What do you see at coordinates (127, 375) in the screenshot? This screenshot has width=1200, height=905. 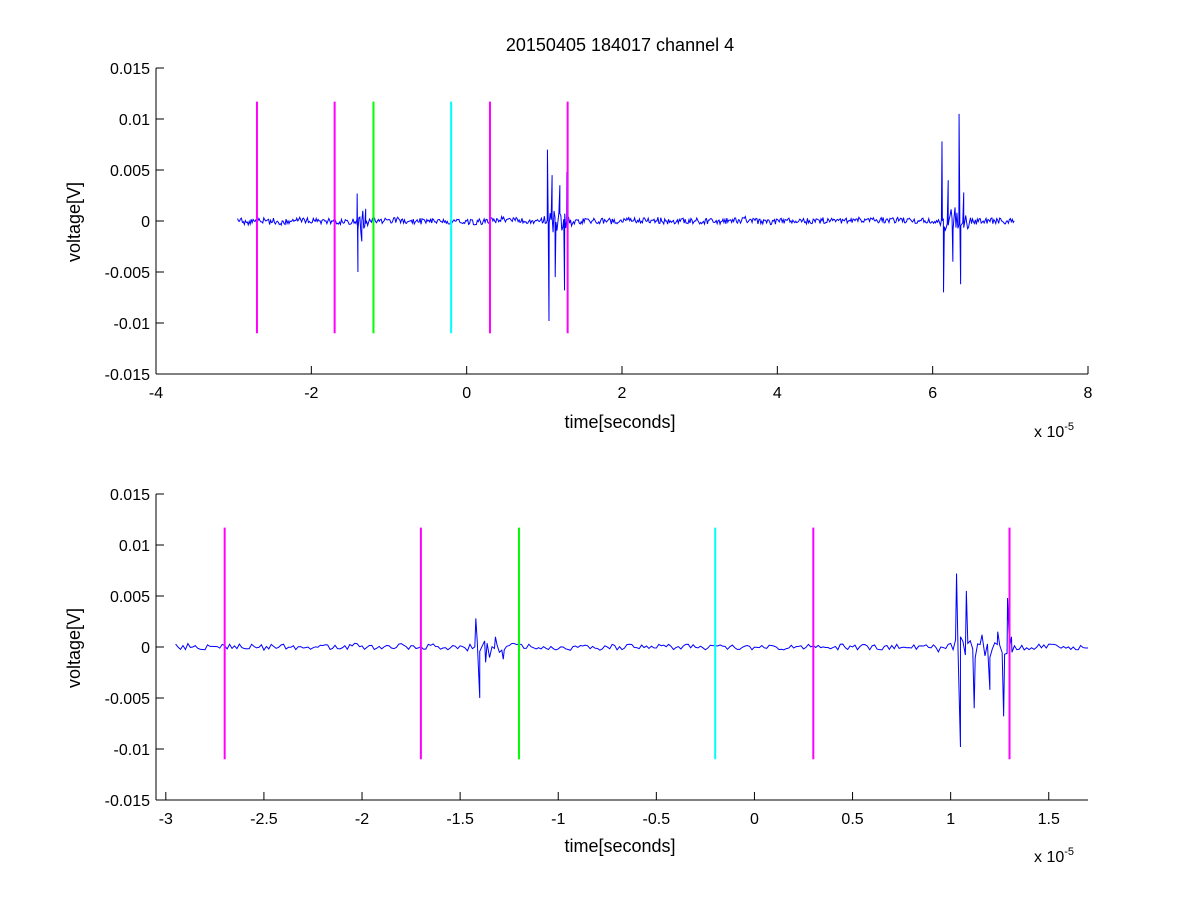 I see `top-y-tick-label: -0.015` at bounding box center [127, 375].